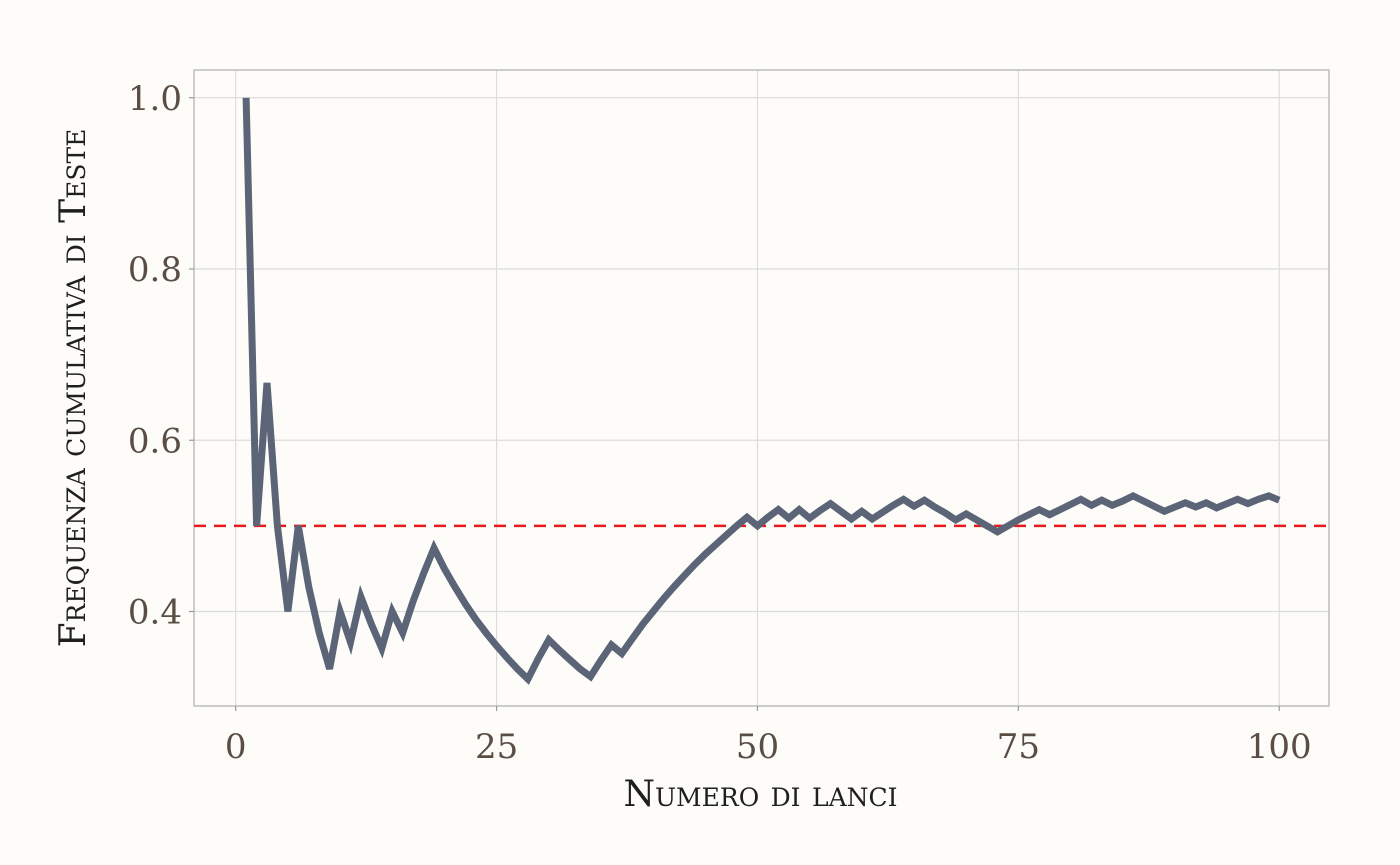 This screenshot has height=865, width=1400. Describe the element at coordinates (155, 613) in the screenshot. I see `y-tick-label: 0.4` at that location.